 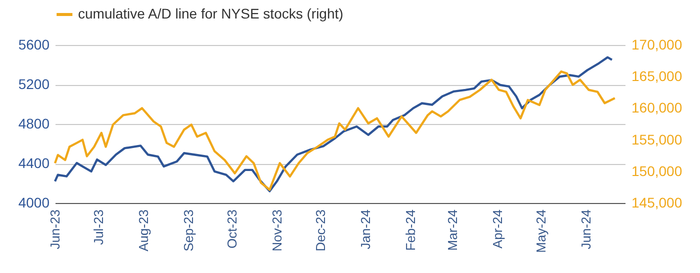 What do you see at coordinates (34, 84) in the screenshot?
I see `y-tick-label: 5200` at bounding box center [34, 84].